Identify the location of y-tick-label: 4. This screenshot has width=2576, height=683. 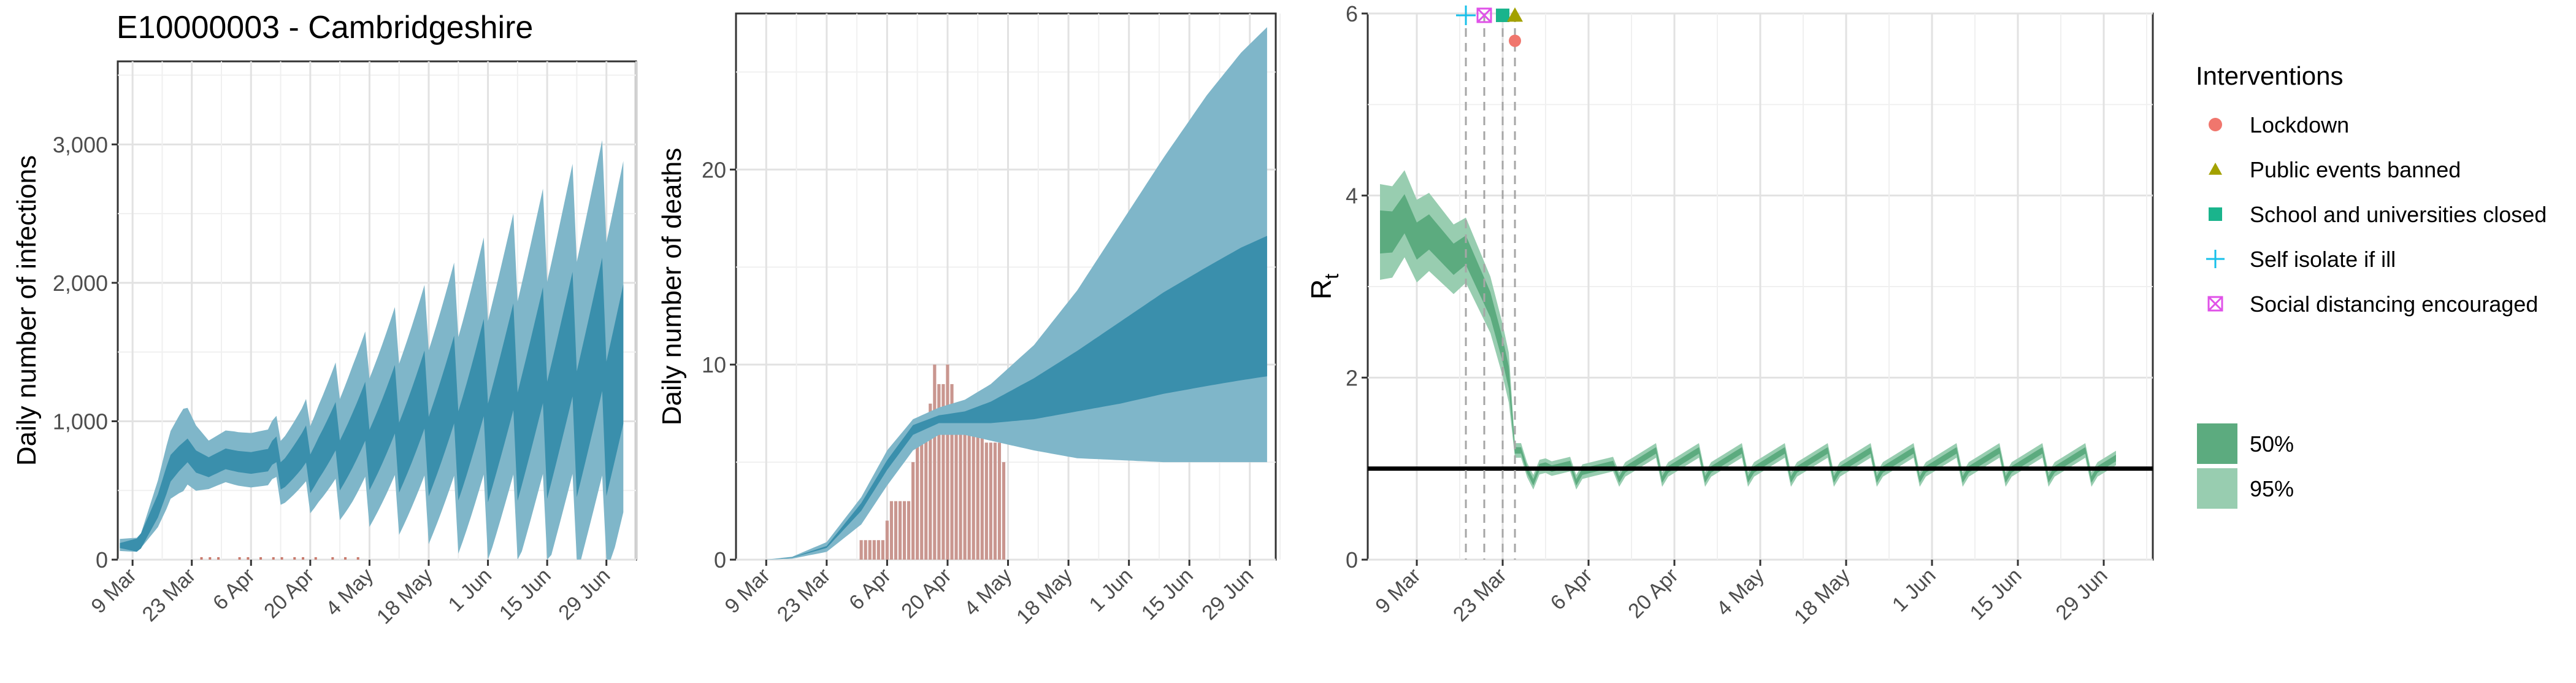
(1352, 196).